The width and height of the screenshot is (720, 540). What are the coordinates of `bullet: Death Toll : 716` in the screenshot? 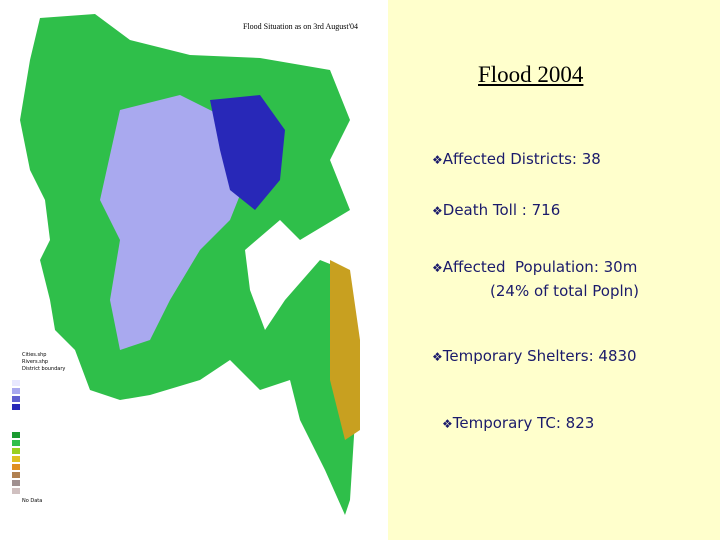 It's located at (496, 210).